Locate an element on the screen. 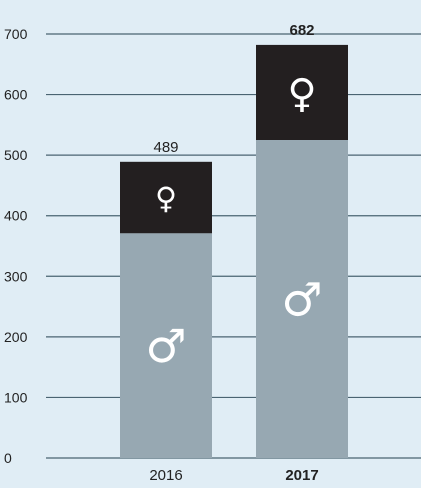  y-tick-label: 600 is located at coordinates (16, 95).